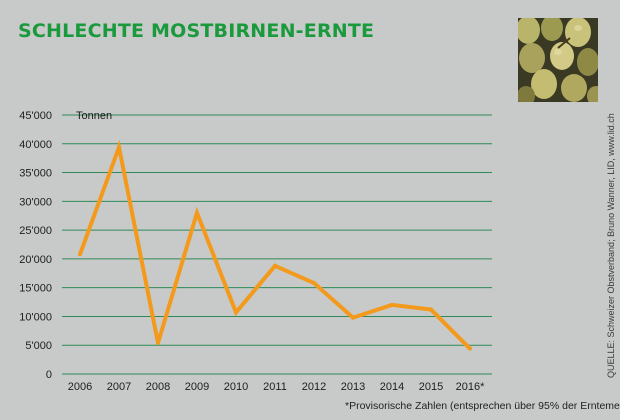 The width and height of the screenshot is (620, 420). What do you see at coordinates (275, 387) in the screenshot?
I see `x-tick-label: 2011` at bounding box center [275, 387].